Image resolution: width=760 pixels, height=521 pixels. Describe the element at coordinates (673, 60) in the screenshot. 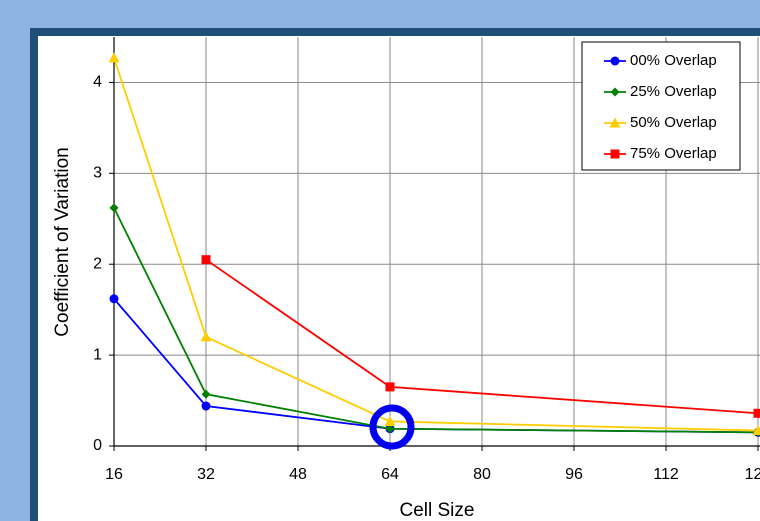

I see `legend-label: 00% Overlap` at that location.